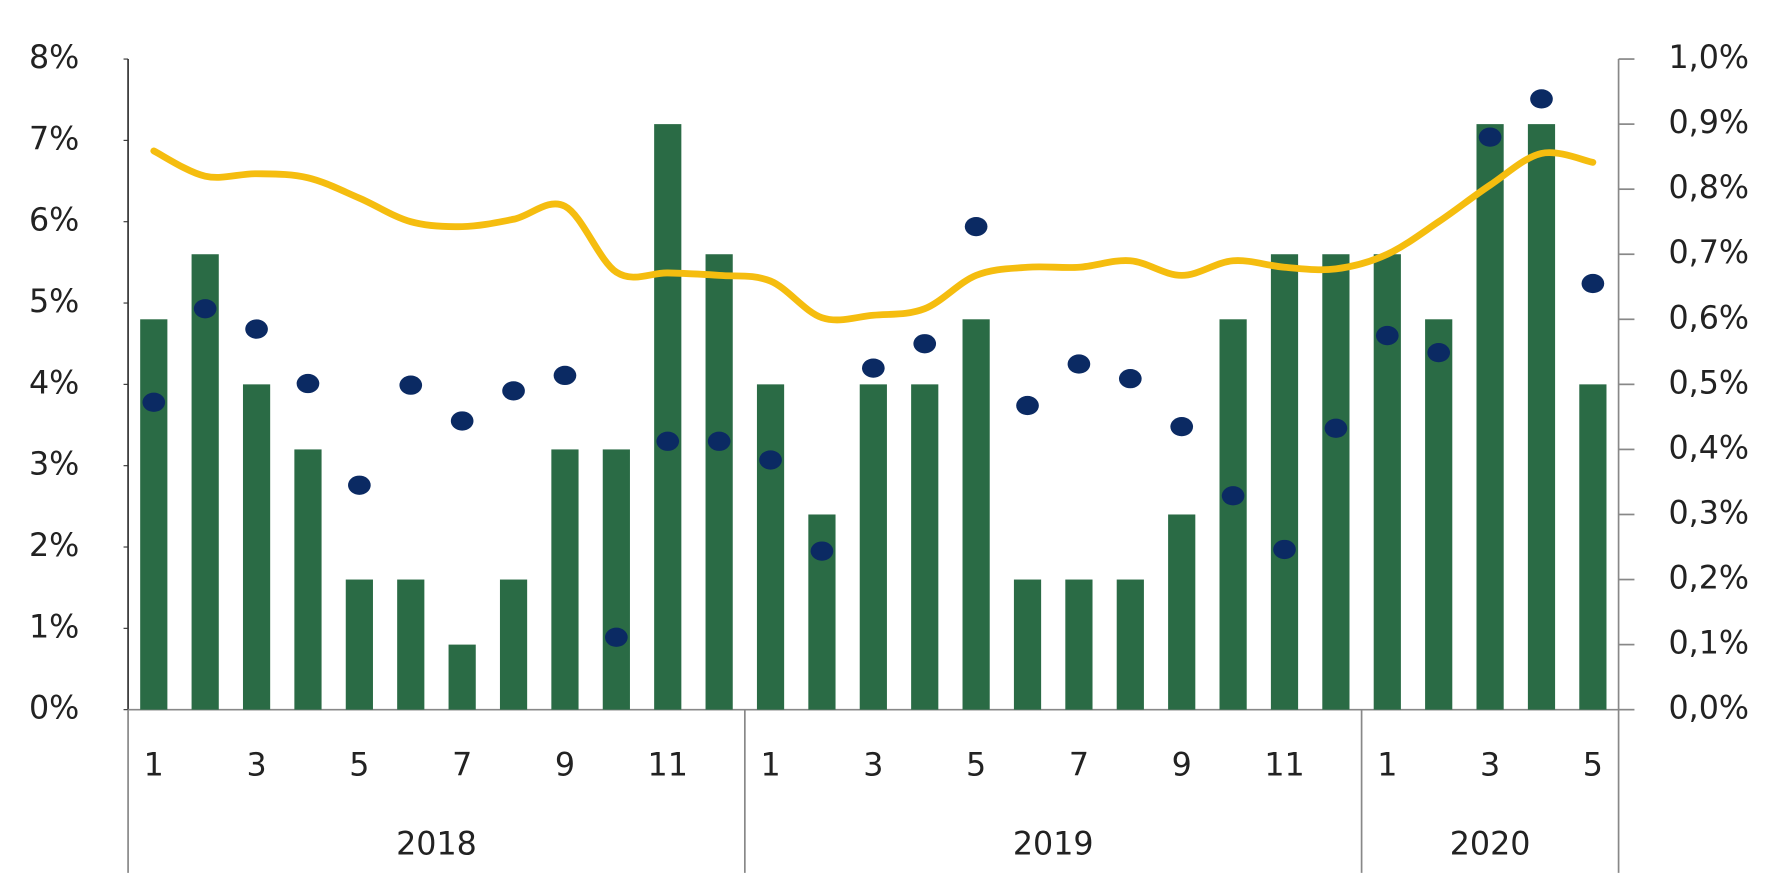 Image resolution: width=1775 pixels, height=873 pixels. I want to click on y2-tick-label: 0,5%, so click(1708, 383).